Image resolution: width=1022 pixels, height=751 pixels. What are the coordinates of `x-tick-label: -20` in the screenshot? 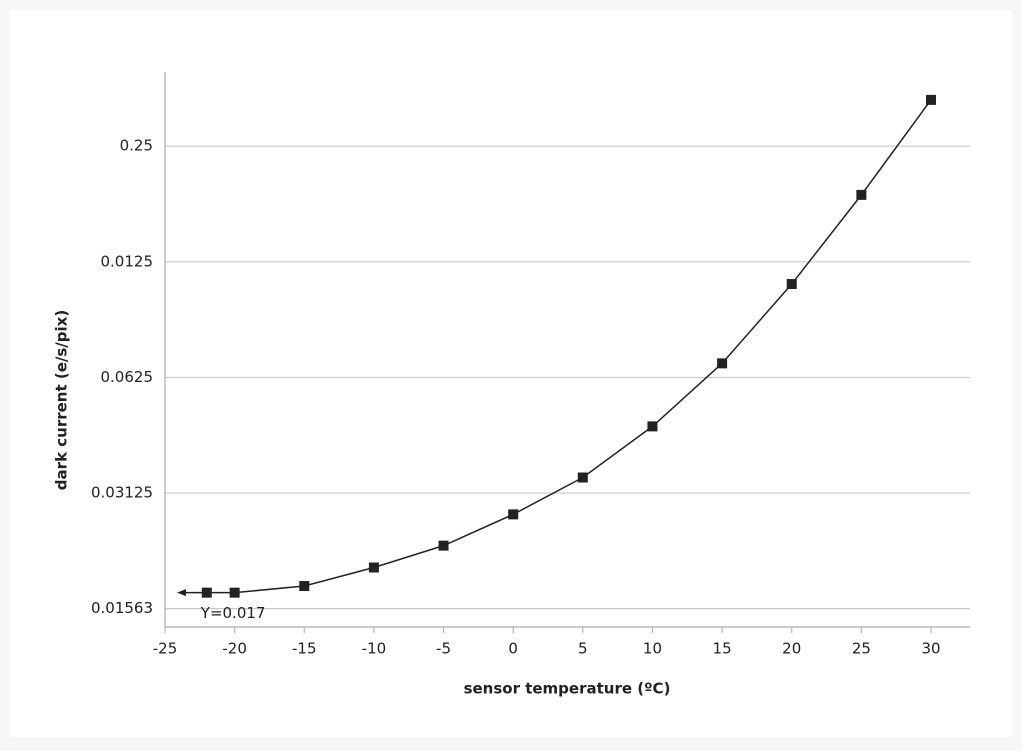 It's located at (234, 649).